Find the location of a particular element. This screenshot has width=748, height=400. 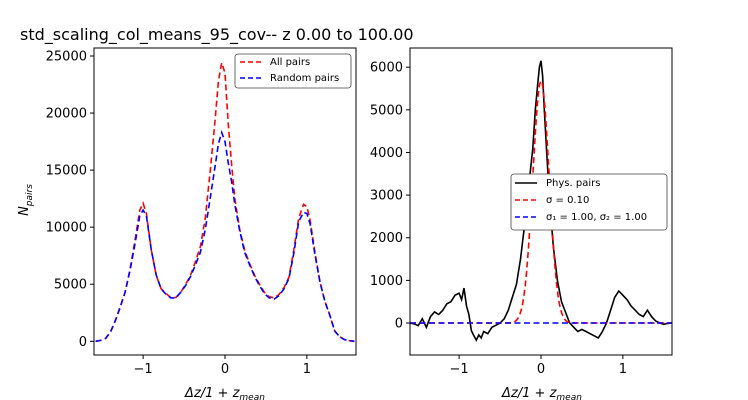

left-ylabel: Npairs is located at coordinates (26, 200).